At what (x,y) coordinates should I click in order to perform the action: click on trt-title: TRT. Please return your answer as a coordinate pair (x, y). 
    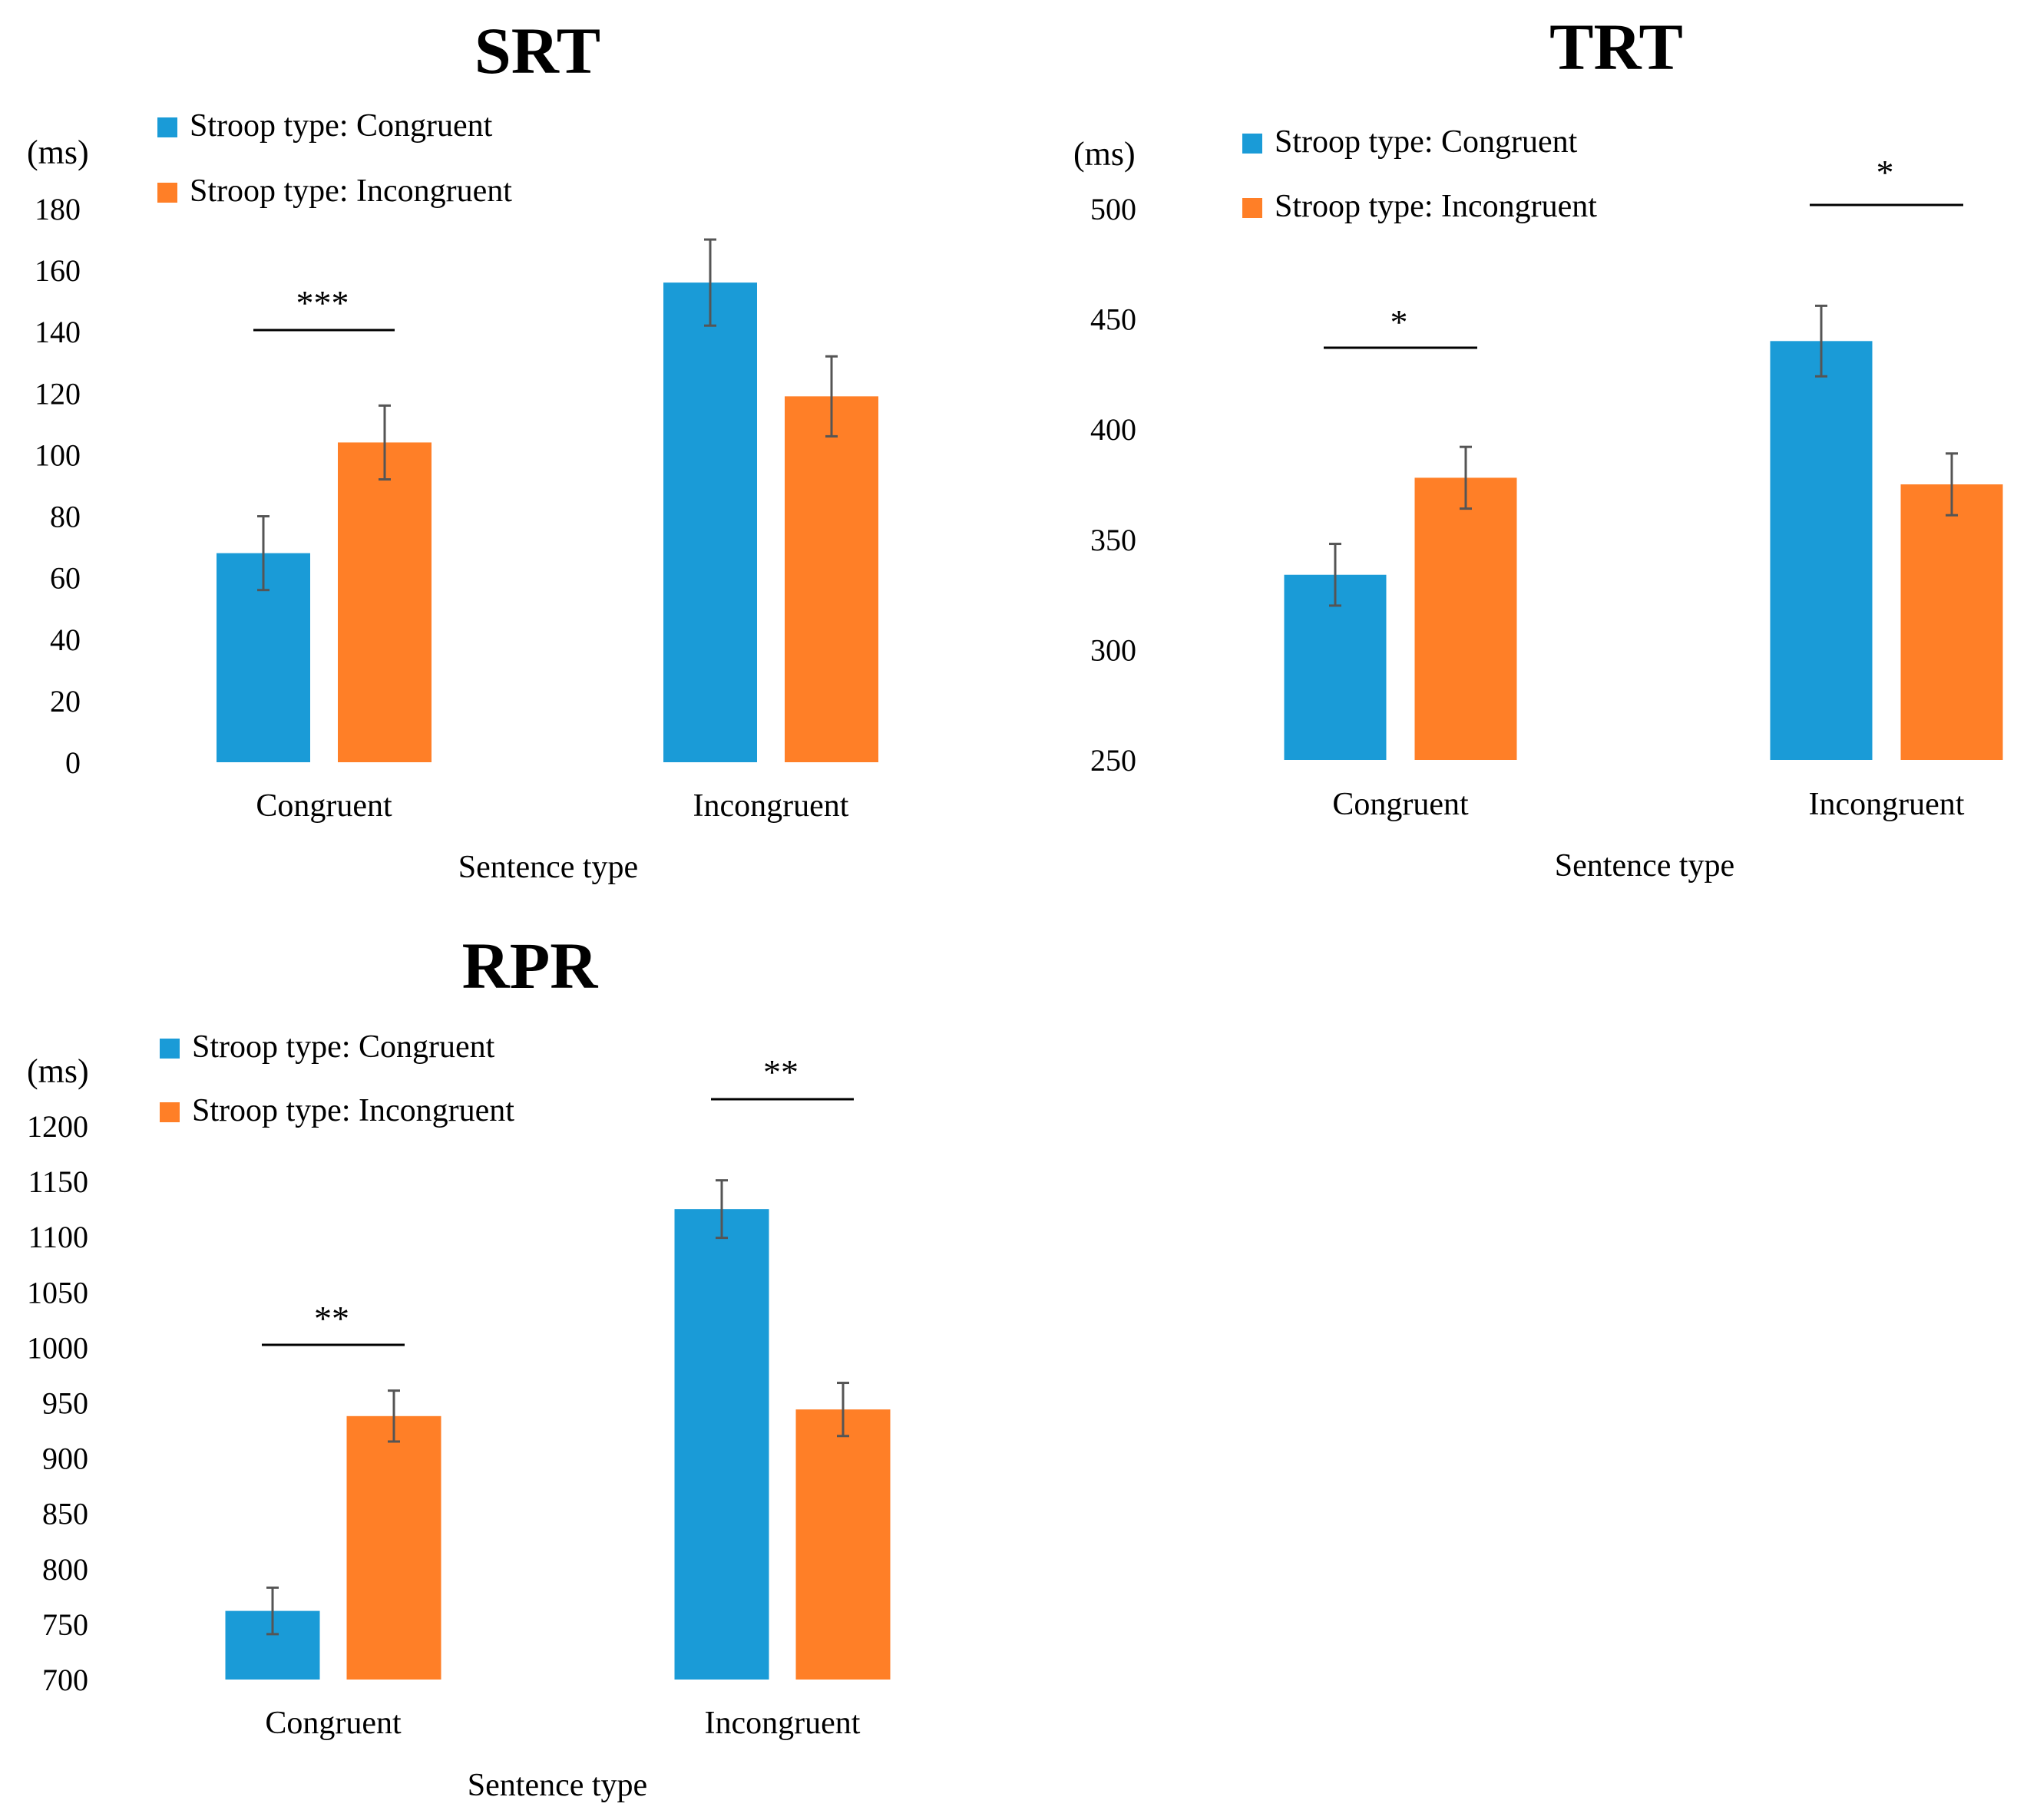
    Looking at the image, I should click on (1616, 47).